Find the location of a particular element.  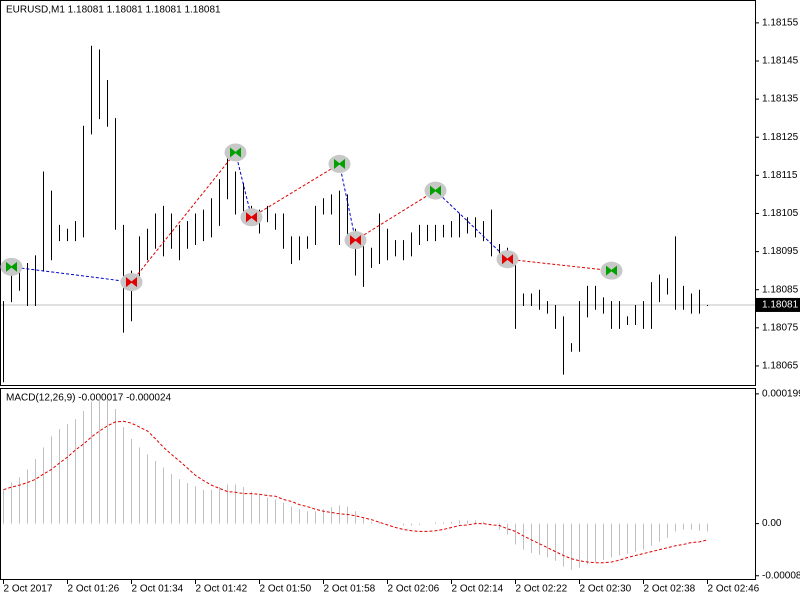

x-tick-label: 2 Oct 01:26 is located at coordinates (94, 589).